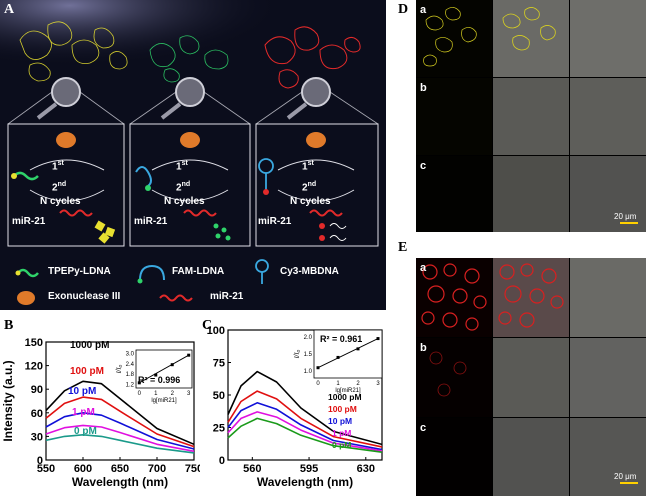  I want to click on red-cell-cluster, so click(312, 57).